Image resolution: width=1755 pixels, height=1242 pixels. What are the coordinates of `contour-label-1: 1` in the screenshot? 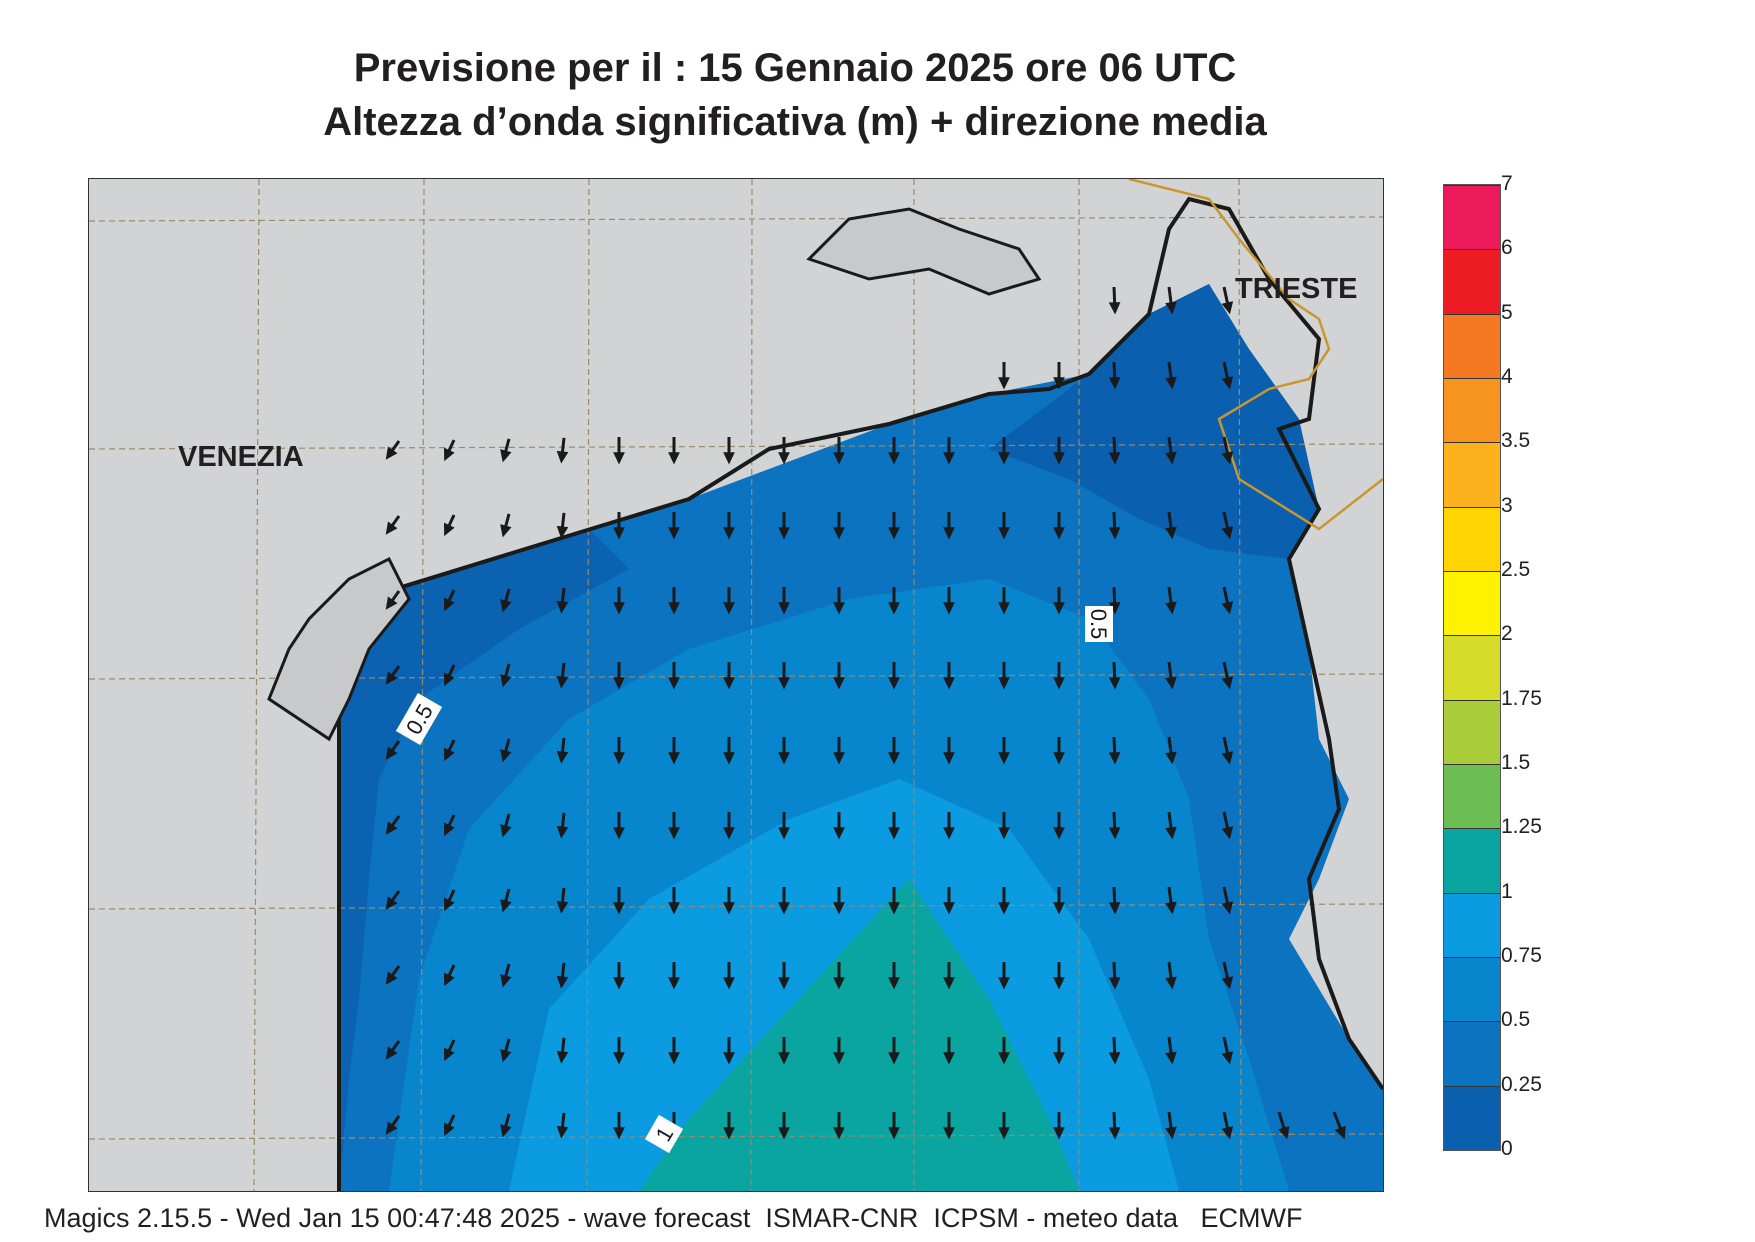 It's located at (664, 1134).